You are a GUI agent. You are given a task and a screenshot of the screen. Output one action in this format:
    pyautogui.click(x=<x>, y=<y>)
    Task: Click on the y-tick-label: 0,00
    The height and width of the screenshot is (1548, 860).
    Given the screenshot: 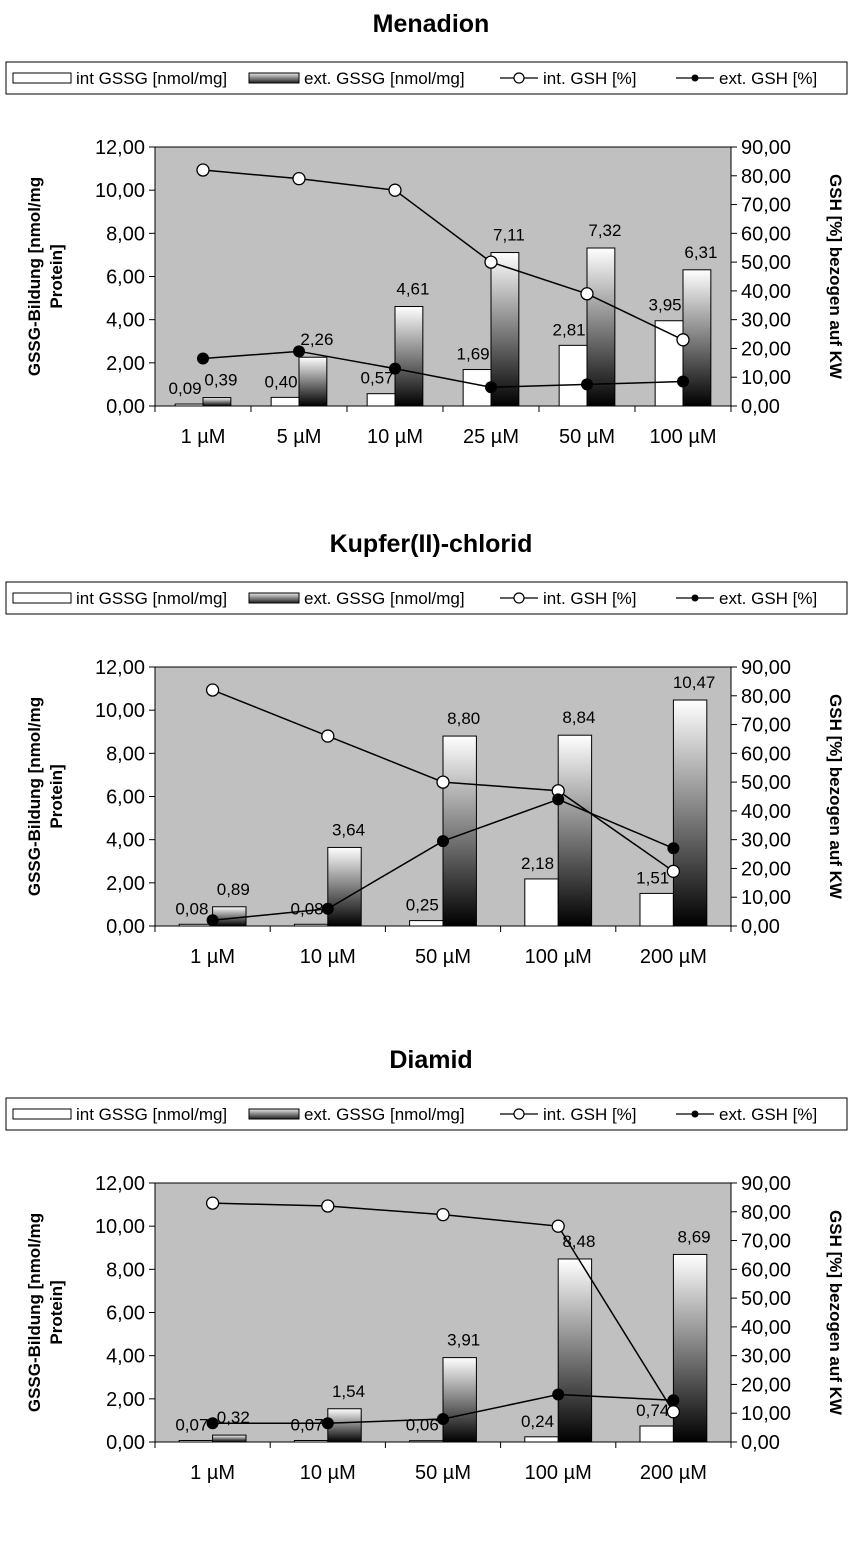 What is the action you would take?
    pyautogui.click(x=125, y=927)
    